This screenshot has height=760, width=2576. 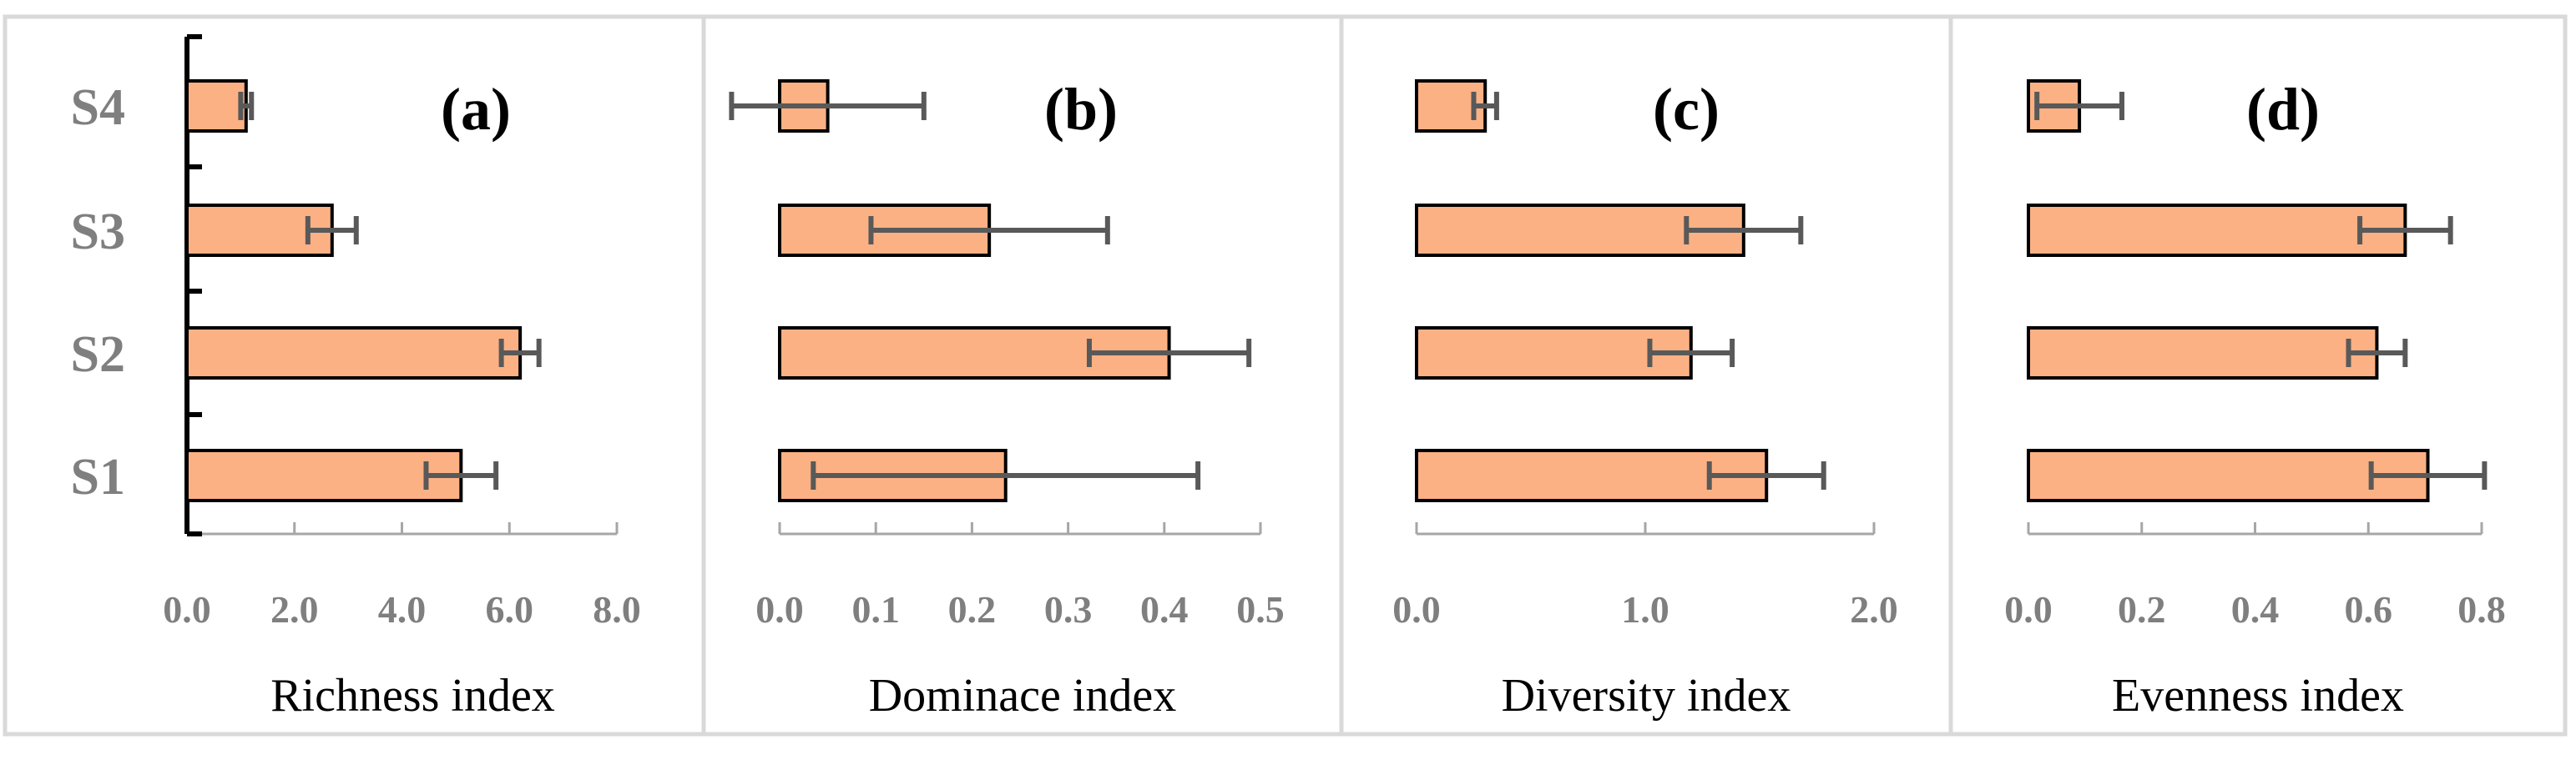 What do you see at coordinates (402, 609) in the screenshot?
I see `x-tick-label: 4.0` at bounding box center [402, 609].